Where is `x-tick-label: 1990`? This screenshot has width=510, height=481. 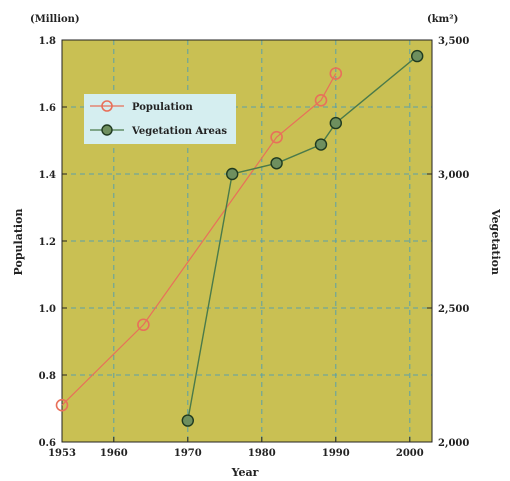
x-tick-label: 1990 is located at coordinates (336, 453).